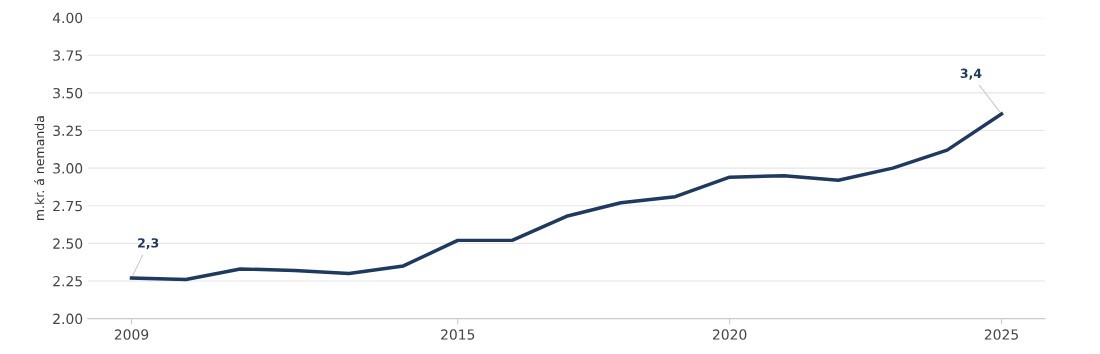  I want to click on y-tick-label: 2.25, so click(67, 281).